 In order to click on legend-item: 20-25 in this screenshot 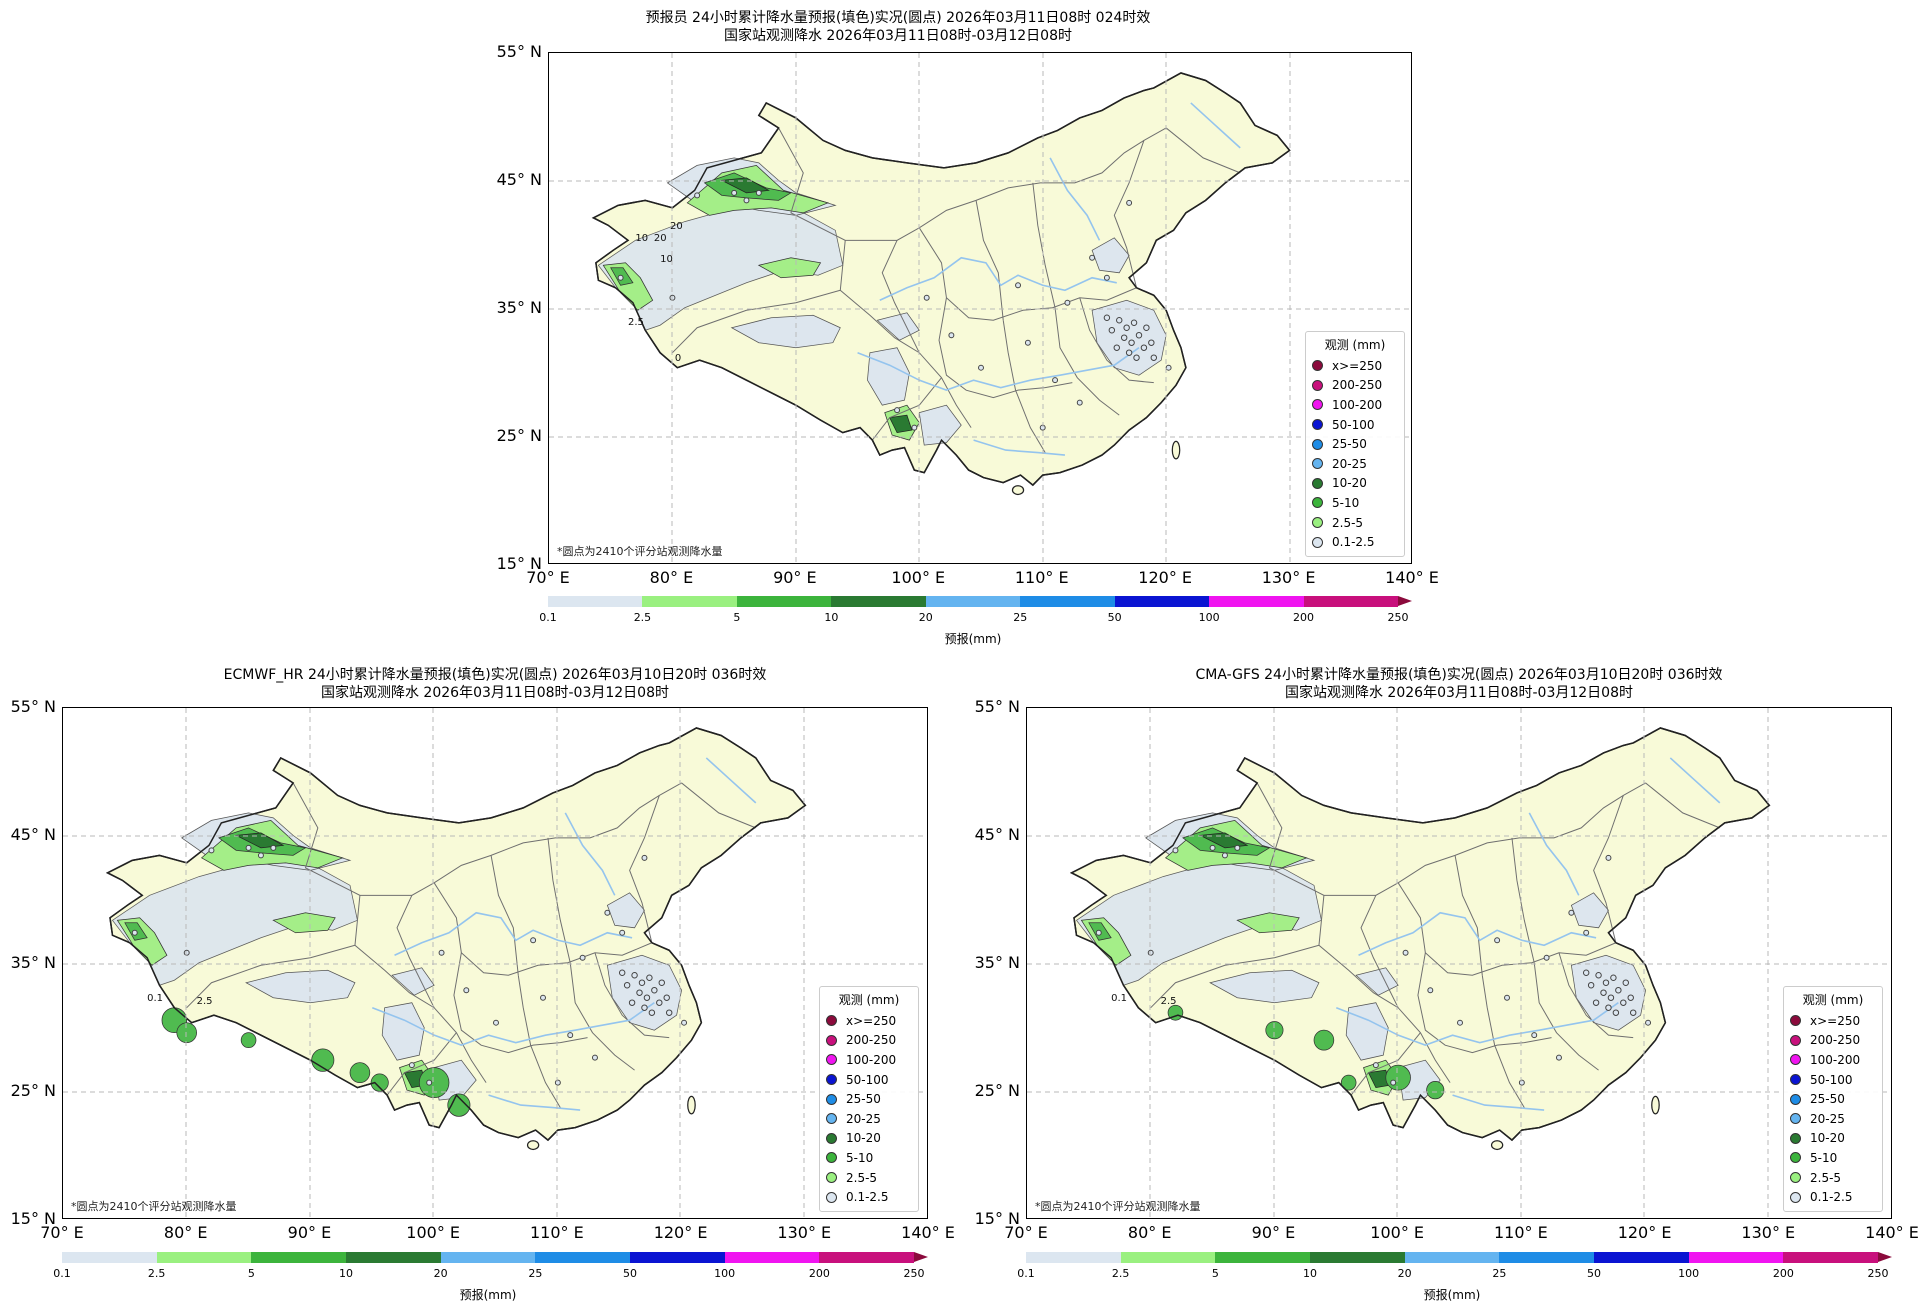, I will do `click(869, 1119)`.